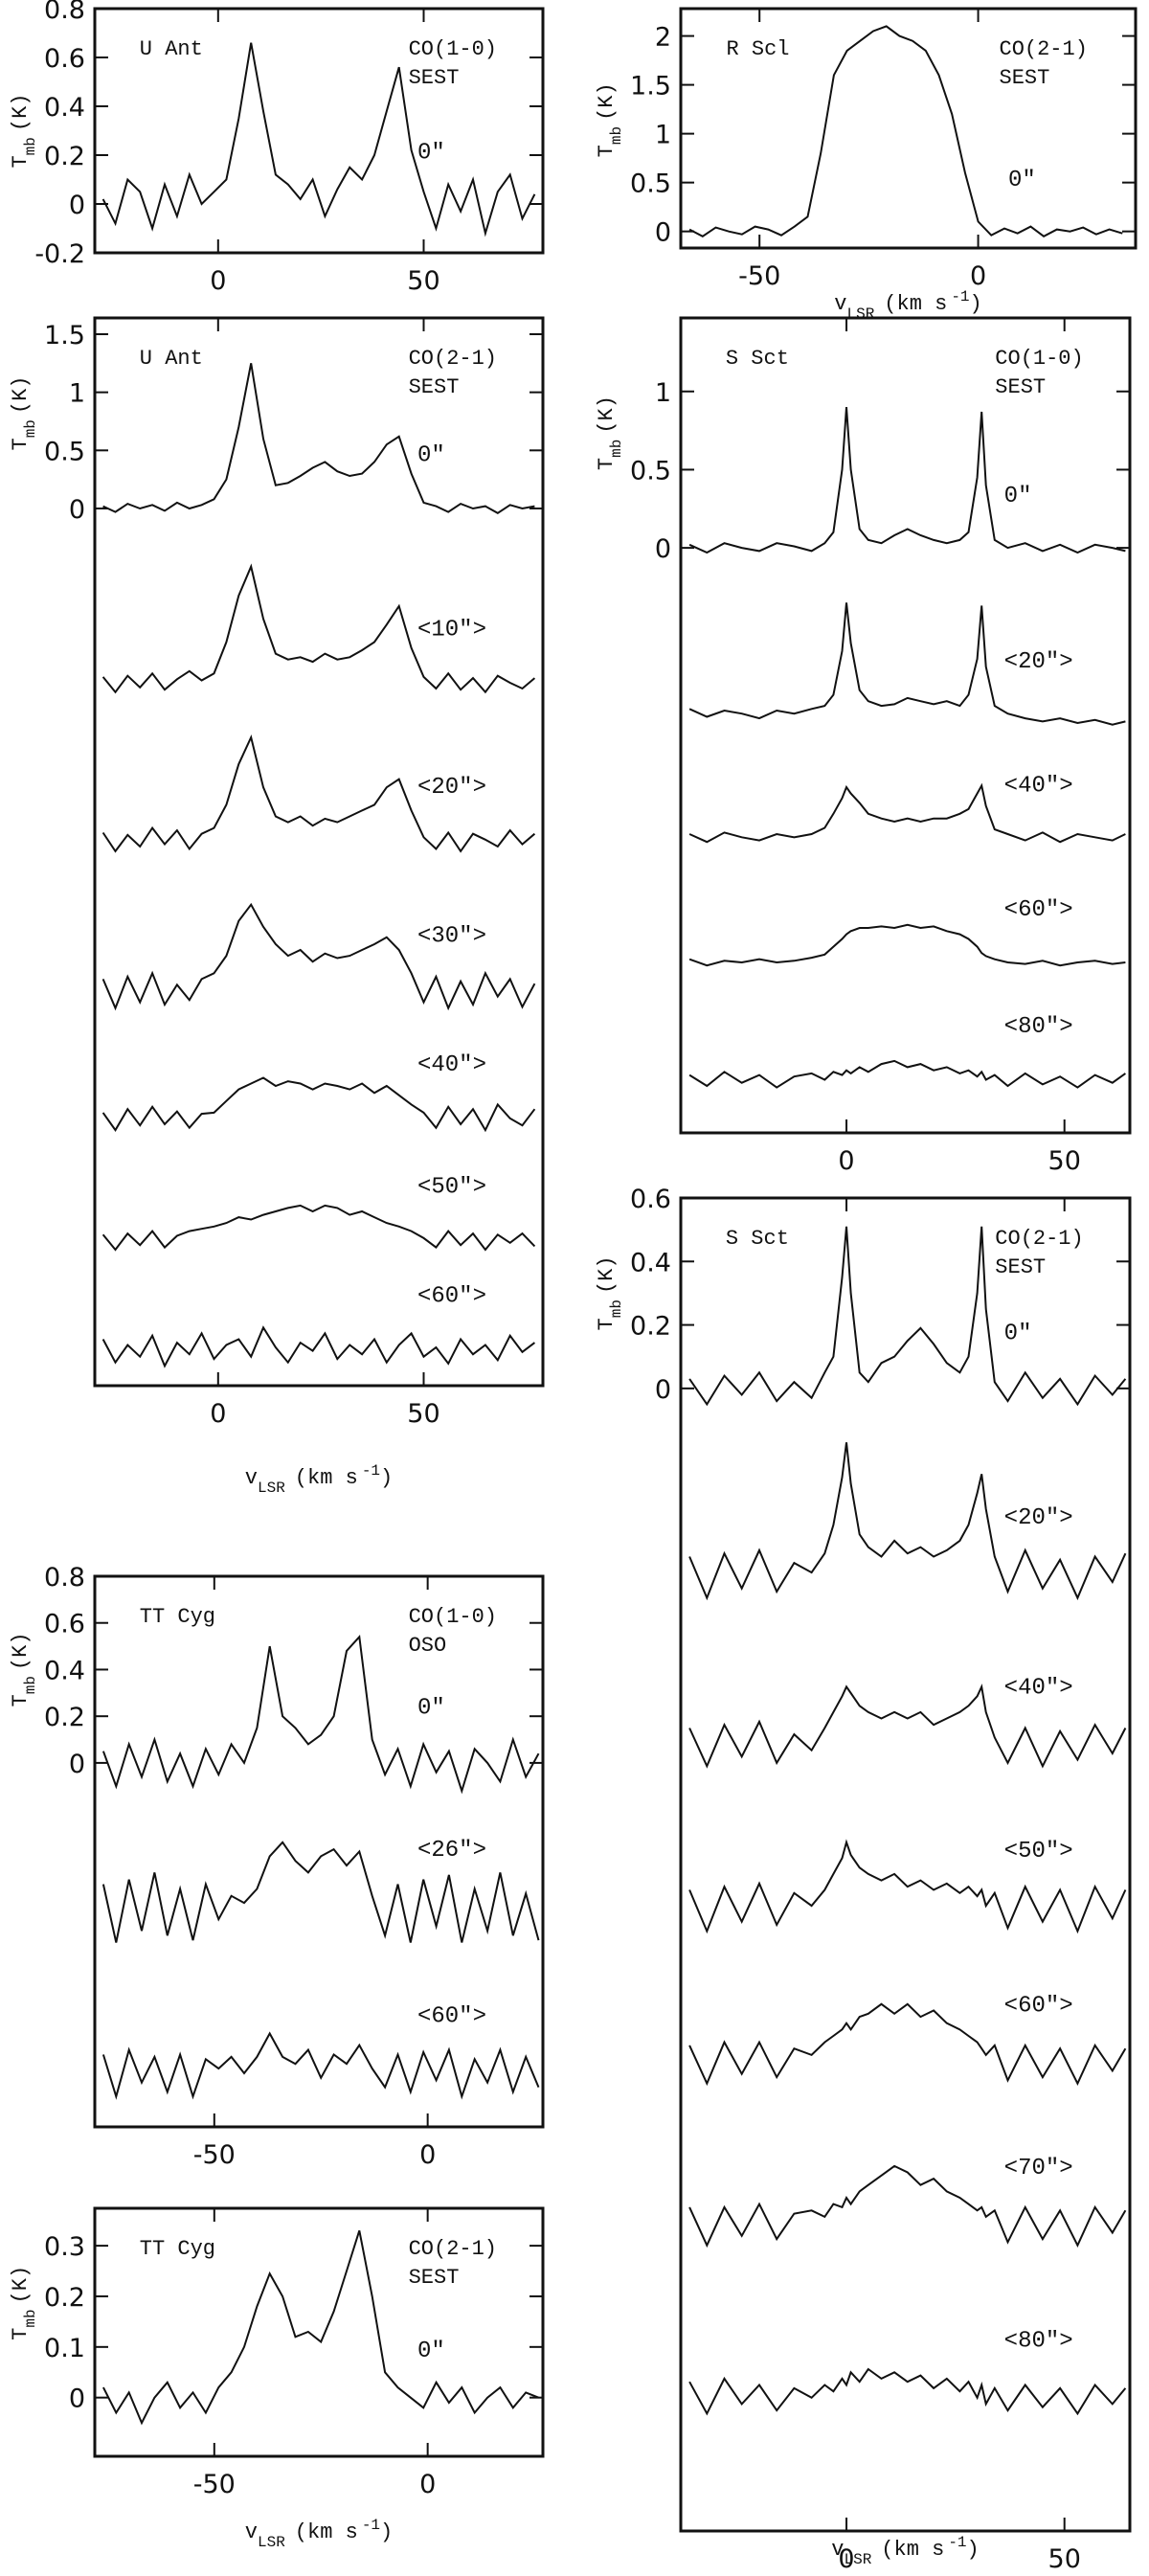 Image resolution: width=1149 pixels, height=2576 pixels. I want to click on spectrum-label: <10">, so click(452, 630).